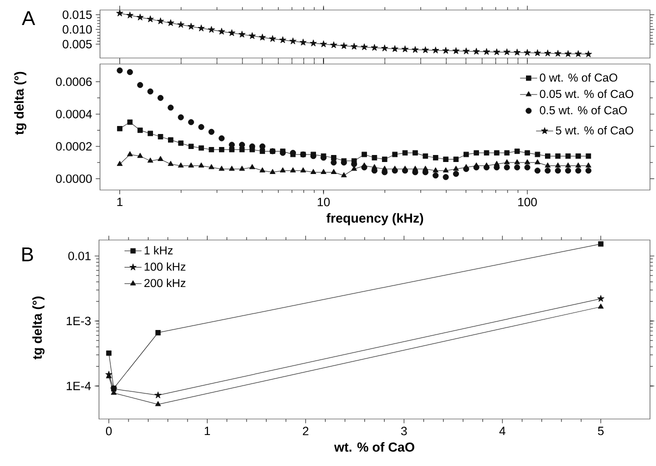 This screenshot has height=466, width=656. What do you see at coordinates (74, 82) in the screenshot?
I see `y-tick-label: 0.0006` at bounding box center [74, 82].